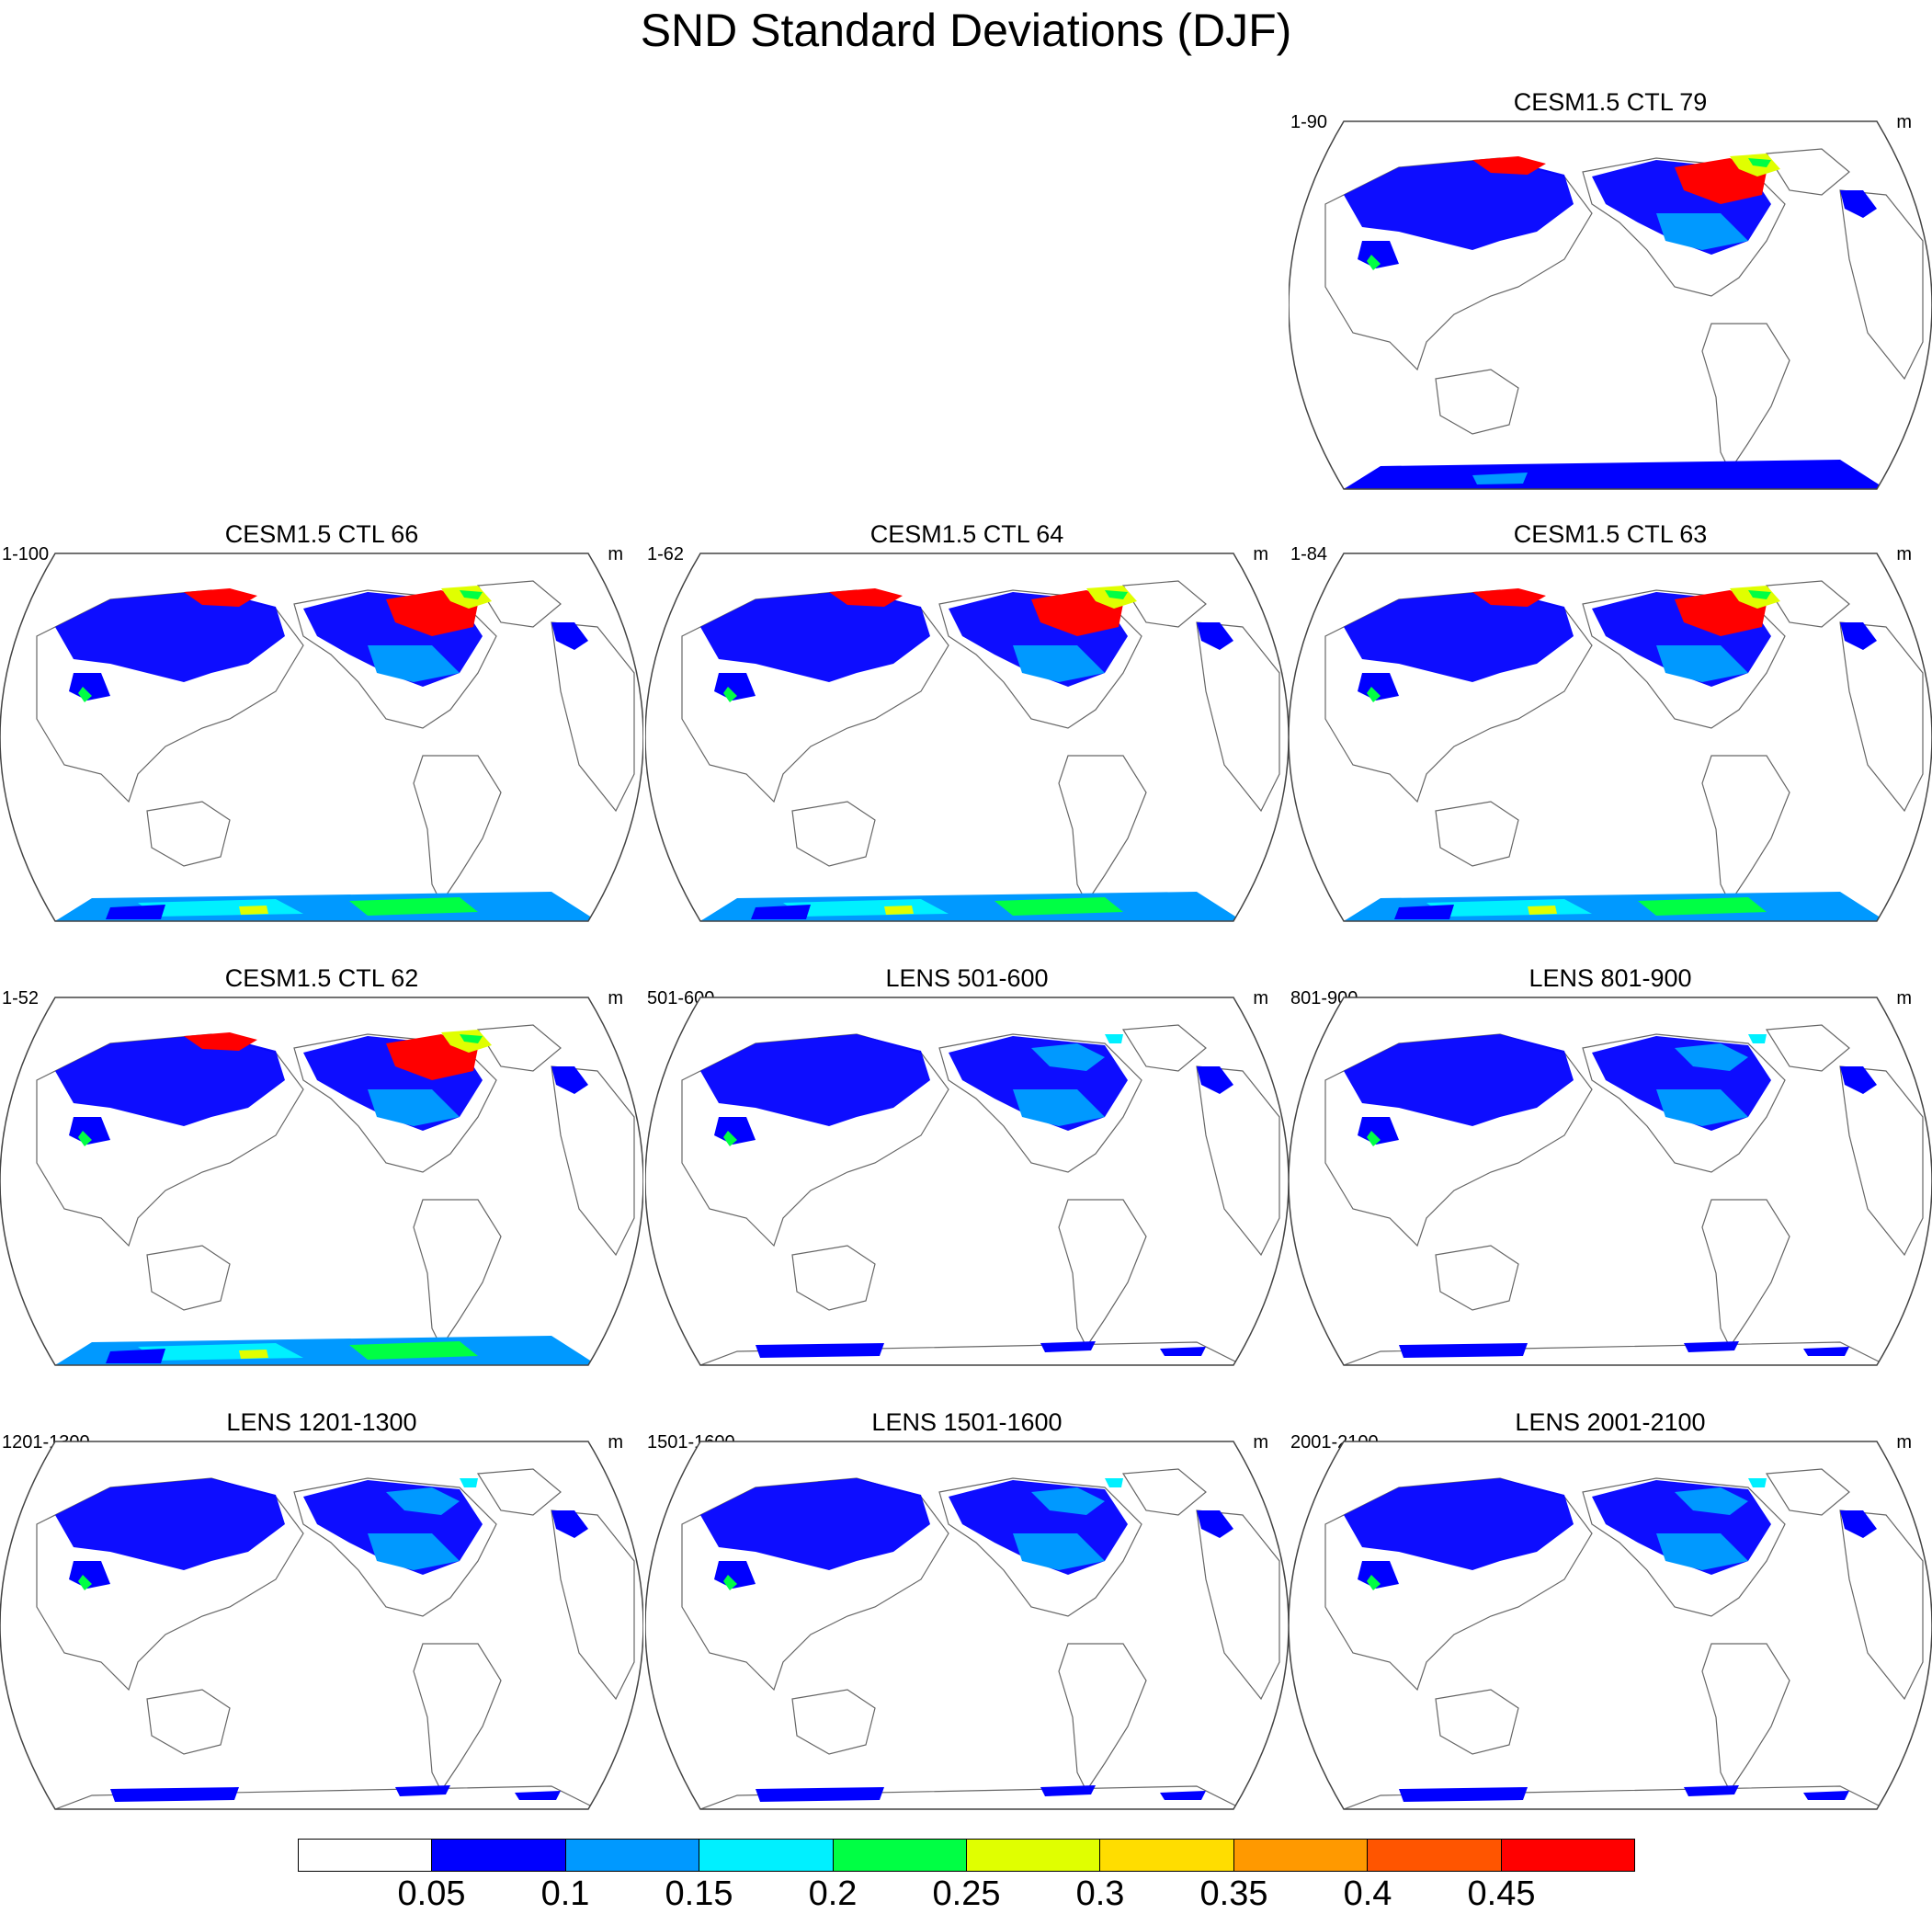  What do you see at coordinates (1611, 102) in the screenshot?
I see `panel-title: CESM1.5 CTL 79` at bounding box center [1611, 102].